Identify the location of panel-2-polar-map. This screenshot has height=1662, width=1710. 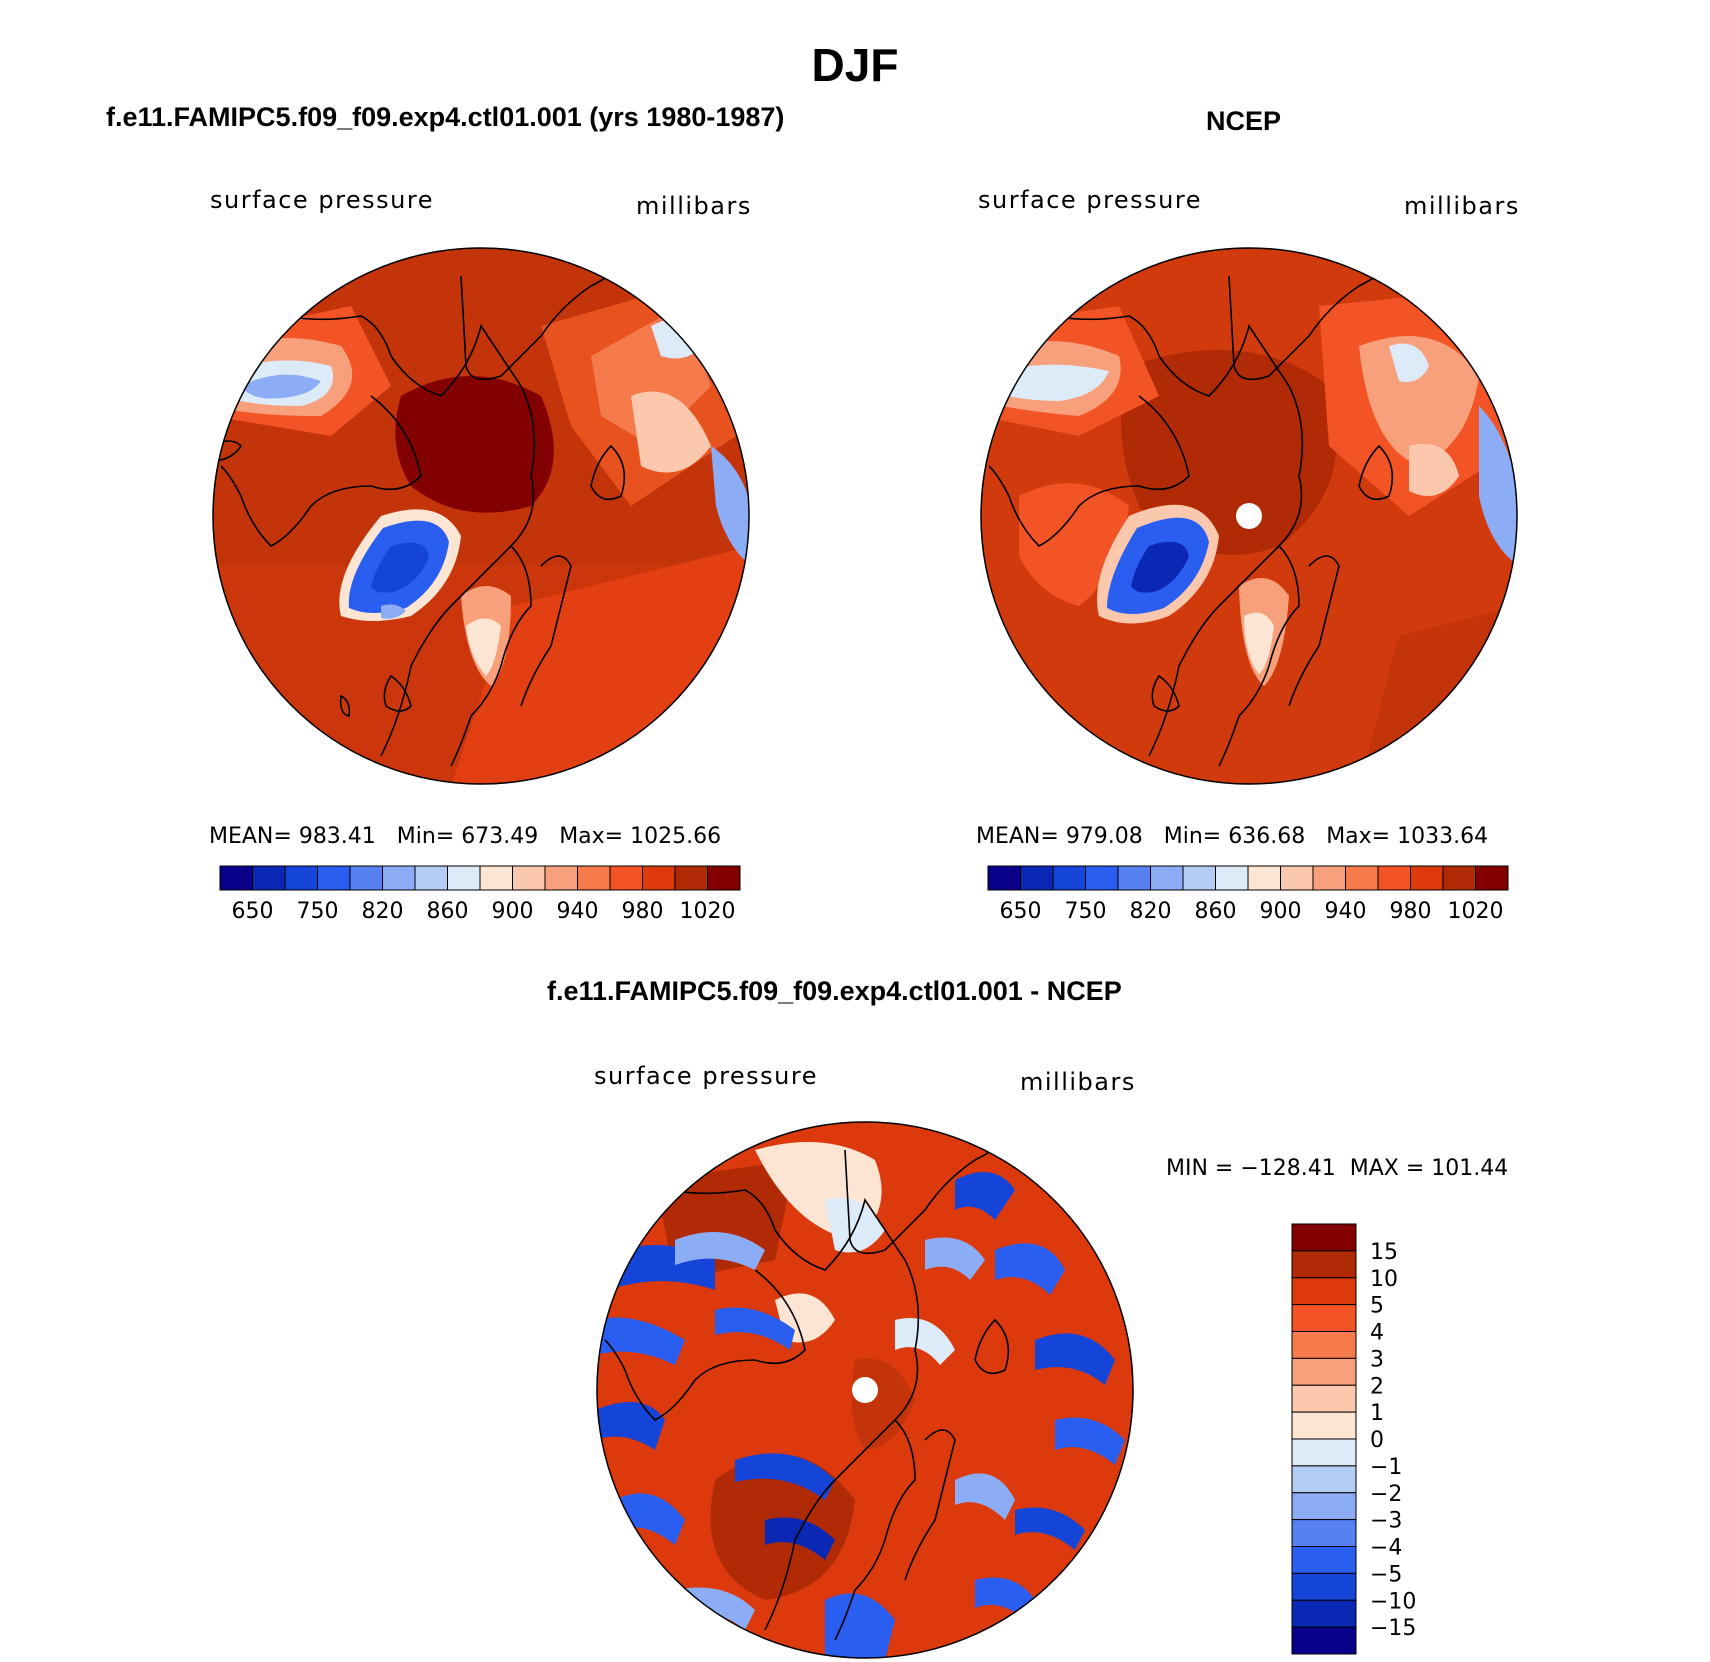
(1249, 516).